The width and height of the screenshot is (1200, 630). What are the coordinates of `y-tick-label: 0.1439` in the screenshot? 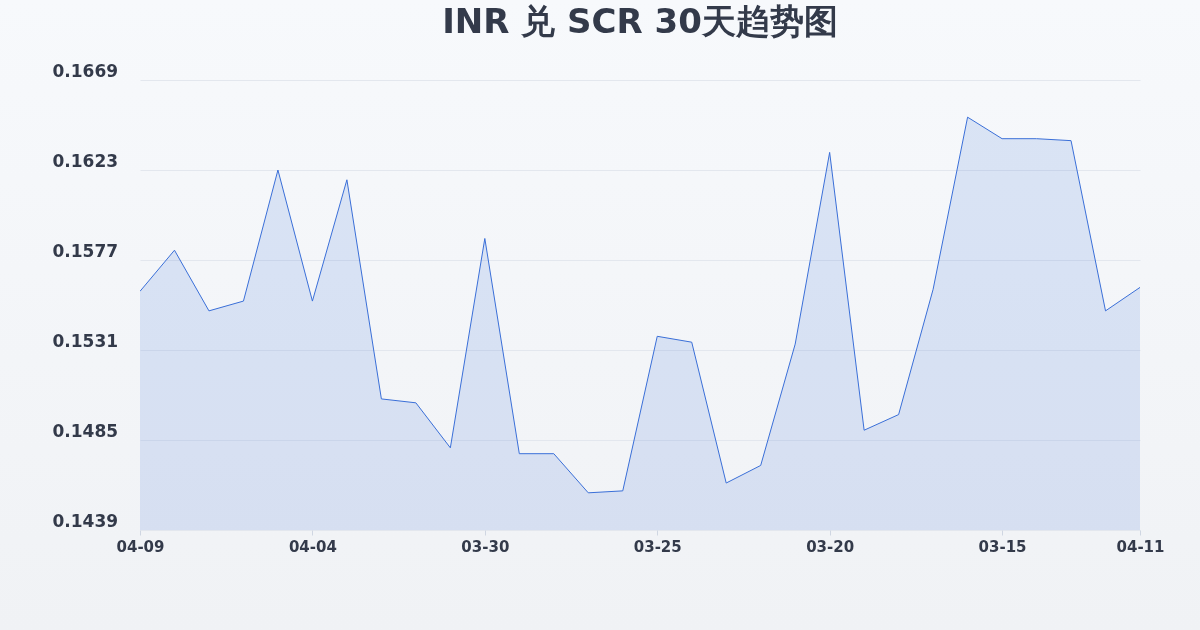 It's located at (85, 520).